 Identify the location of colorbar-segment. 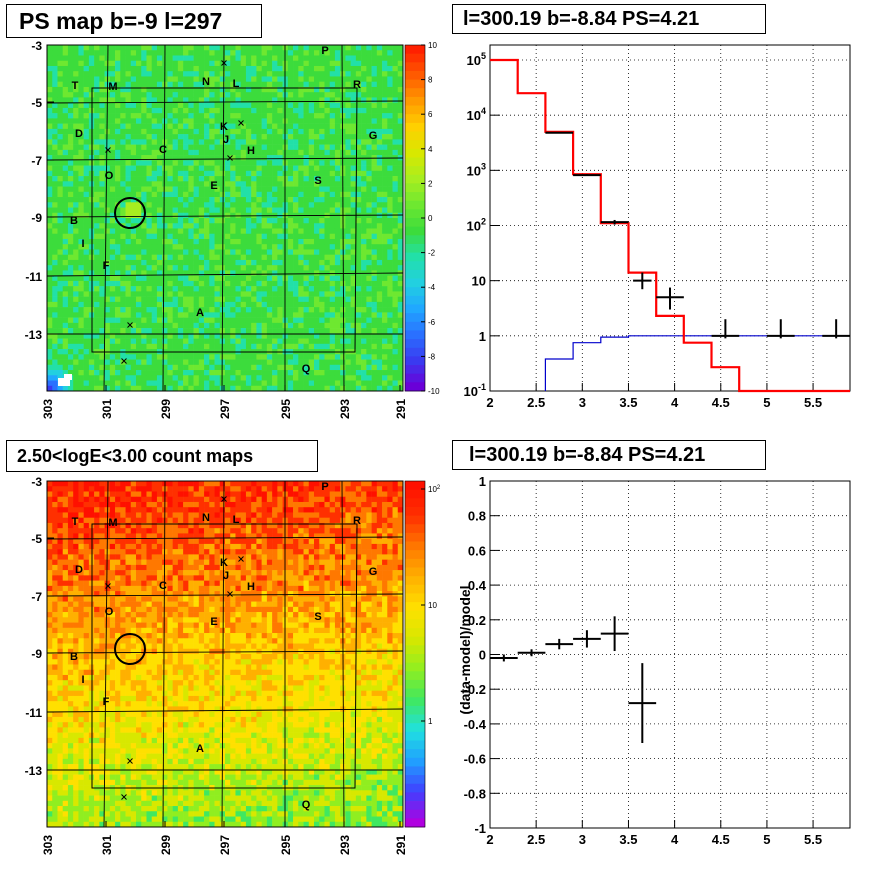
(415, 58).